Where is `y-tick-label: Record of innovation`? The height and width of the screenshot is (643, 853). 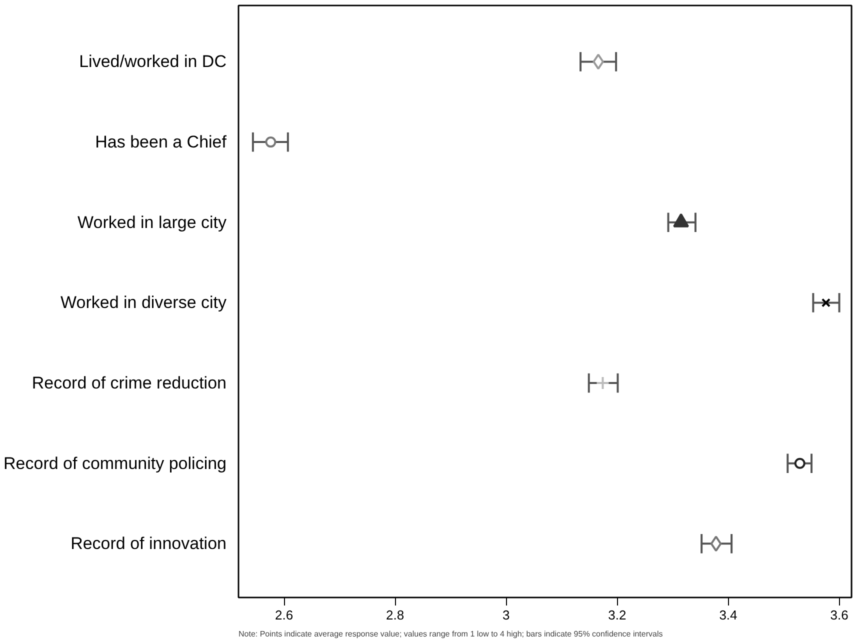
y-tick-label: Record of innovation is located at coordinates (148, 544).